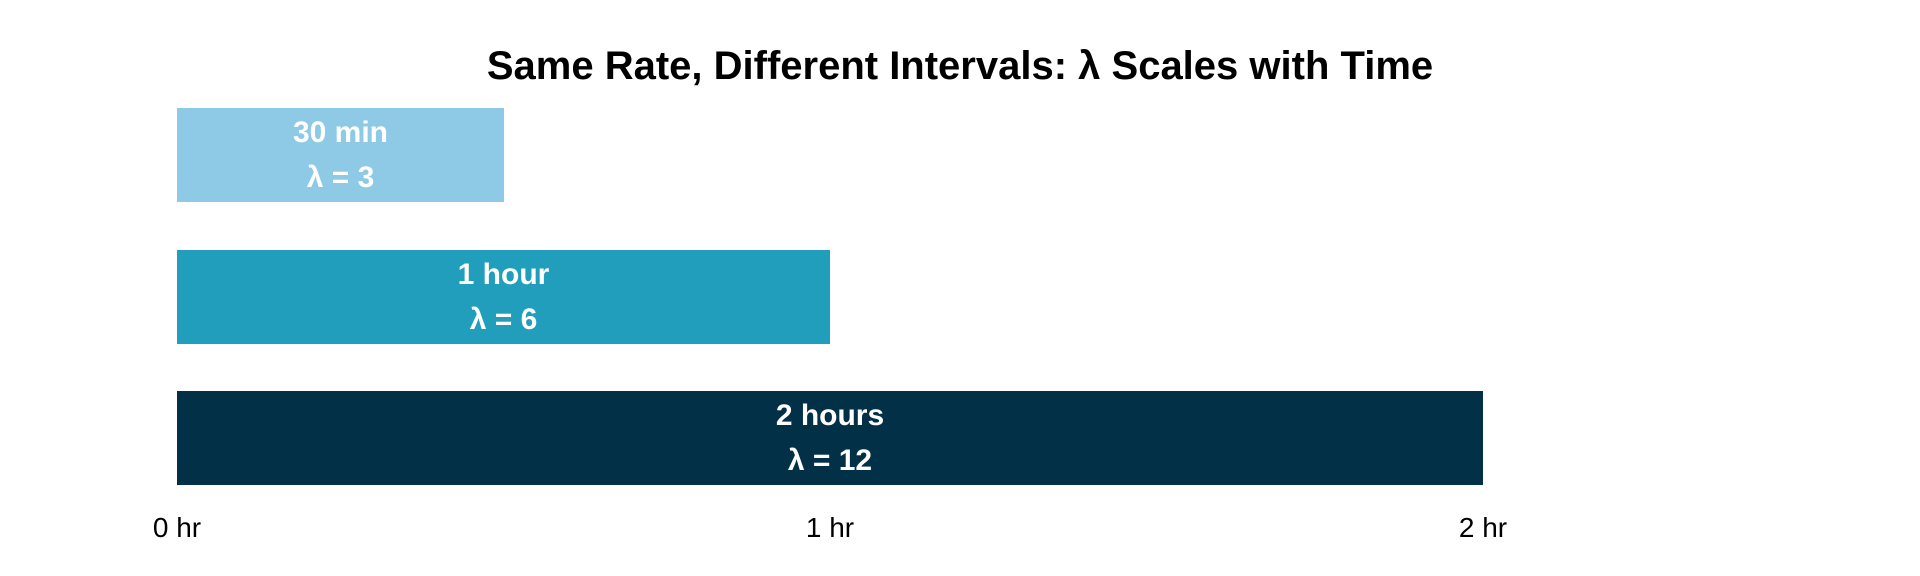 The width and height of the screenshot is (1920, 576). What do you see at coordinates (1483, 527) in the screenshot?
I see `x-tick-label: 2 hr` at bounding box center [1483, 527].